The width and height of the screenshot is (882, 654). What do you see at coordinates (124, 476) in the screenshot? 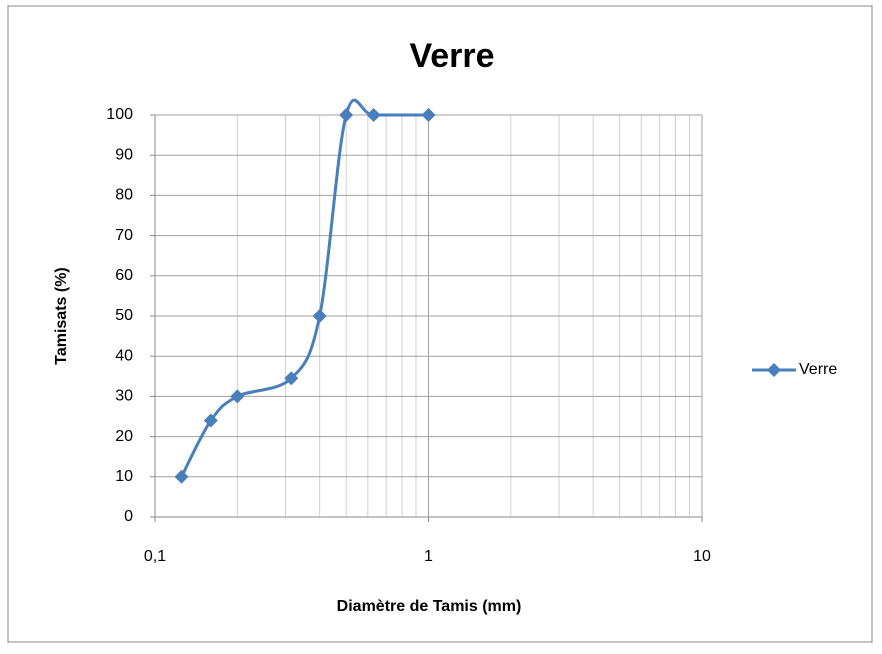
I see `y-tick-label: 10` at bounding box center [124, 476].